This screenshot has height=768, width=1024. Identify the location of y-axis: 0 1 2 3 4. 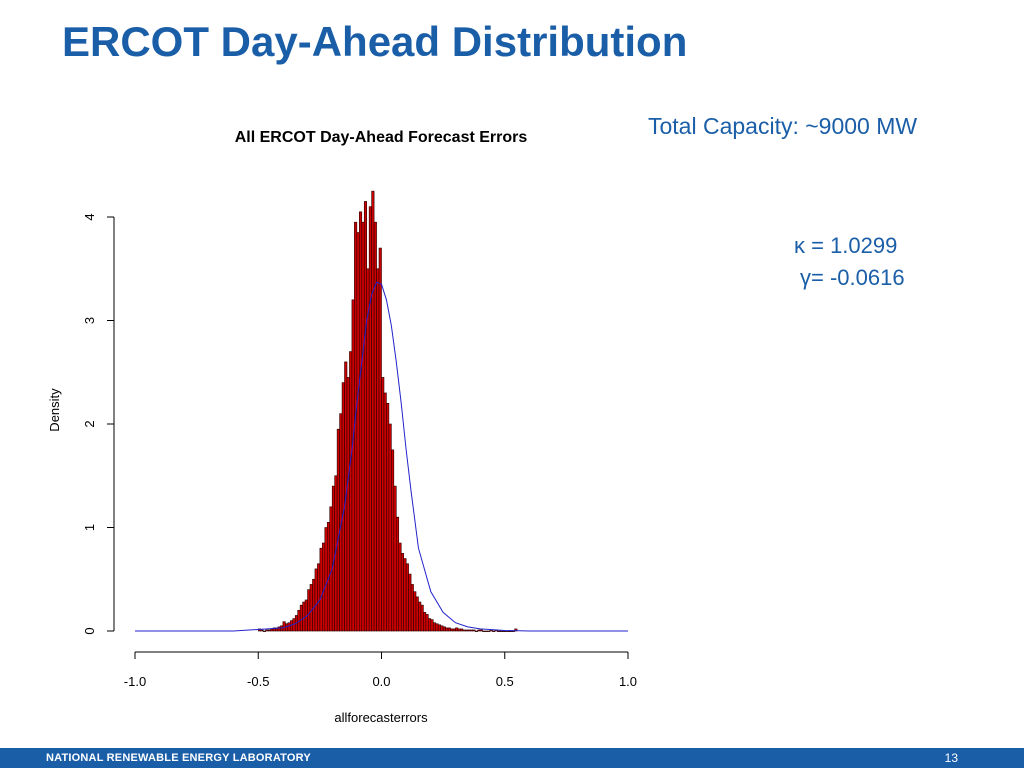
(98, 424).